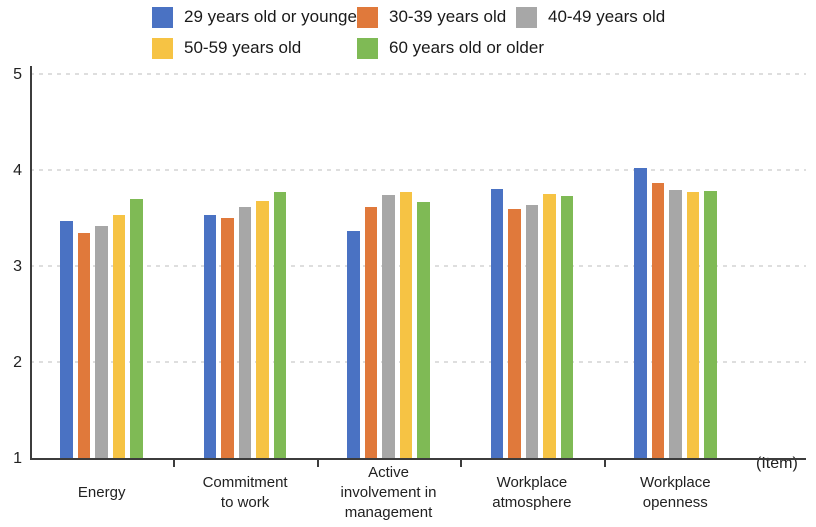  I want to click on y-axis-tick-label: 3, so click(17, 266).